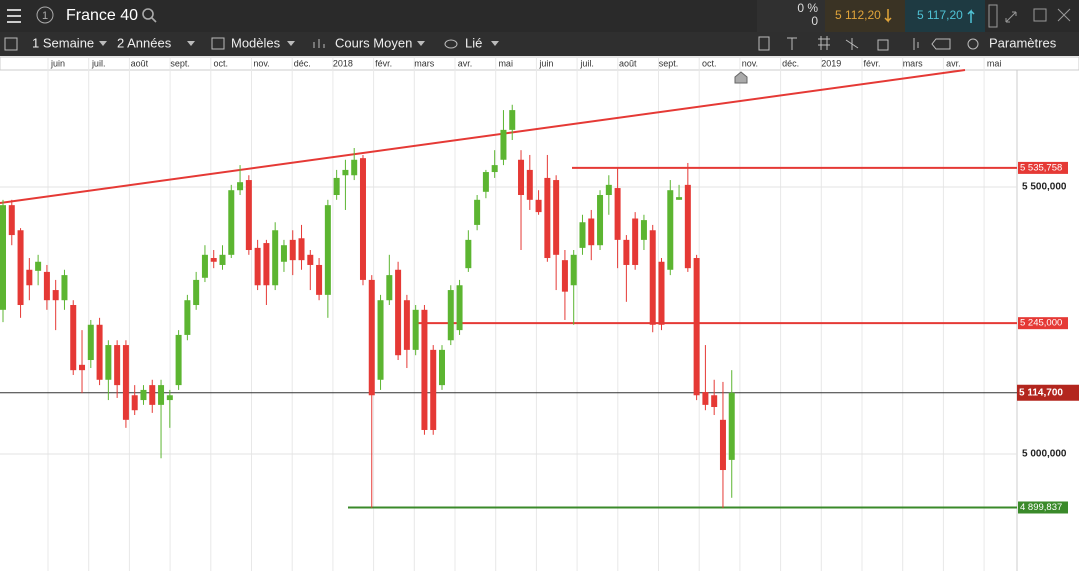 The width and height of the screenshot is (1079, 576). I want to click on range-select: 2 Années, so click(144, 42).